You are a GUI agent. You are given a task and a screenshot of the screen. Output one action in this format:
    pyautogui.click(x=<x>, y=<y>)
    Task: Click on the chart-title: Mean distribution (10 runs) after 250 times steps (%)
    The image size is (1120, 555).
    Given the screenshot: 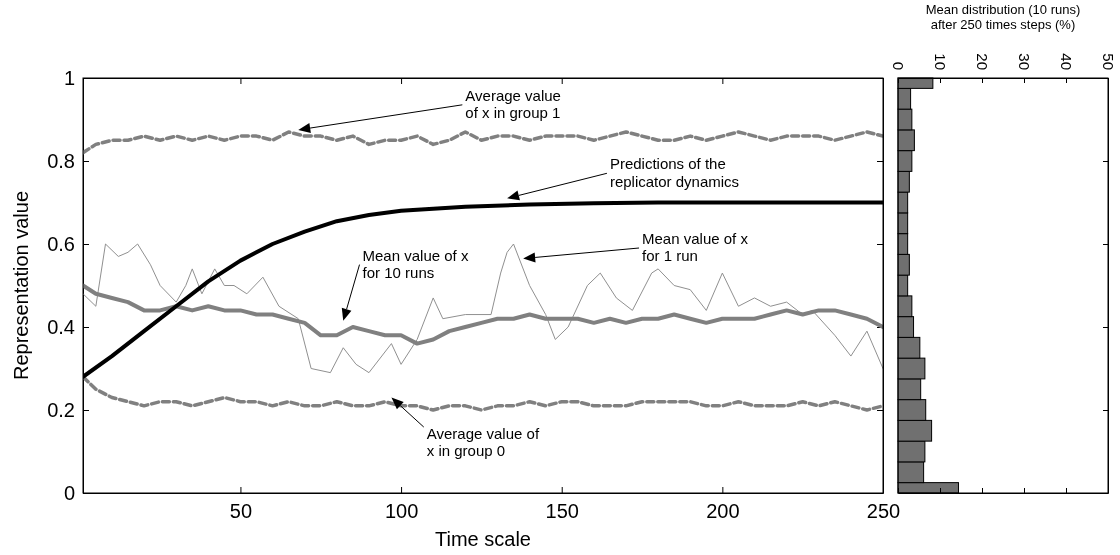 What is the action you would take?
    pyautogui.click(x=1003, y=17)
    